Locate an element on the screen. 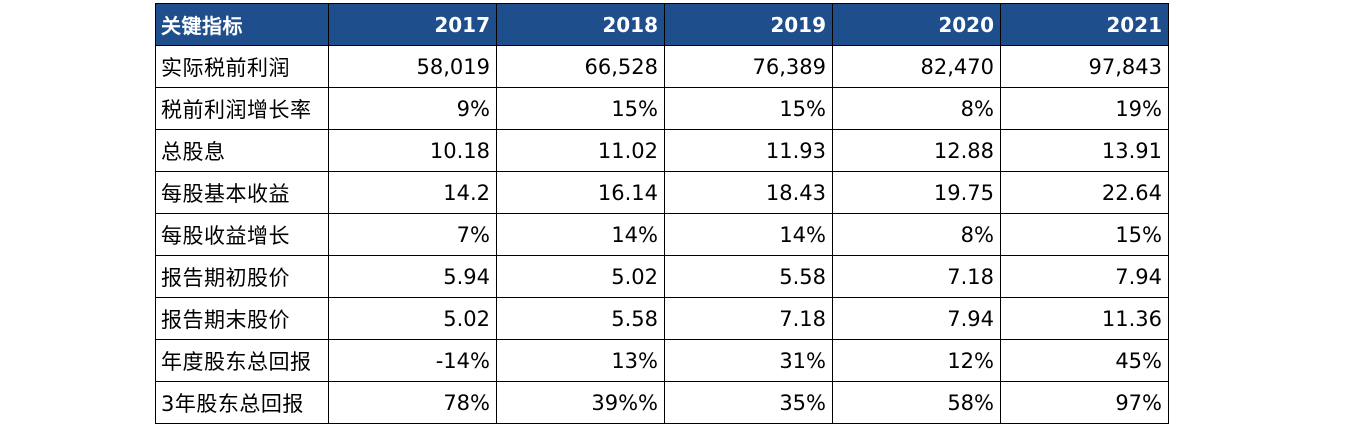 This screenshot has width=1360, height=424. table-cell: 45% is located at coordinates (1084, 360).